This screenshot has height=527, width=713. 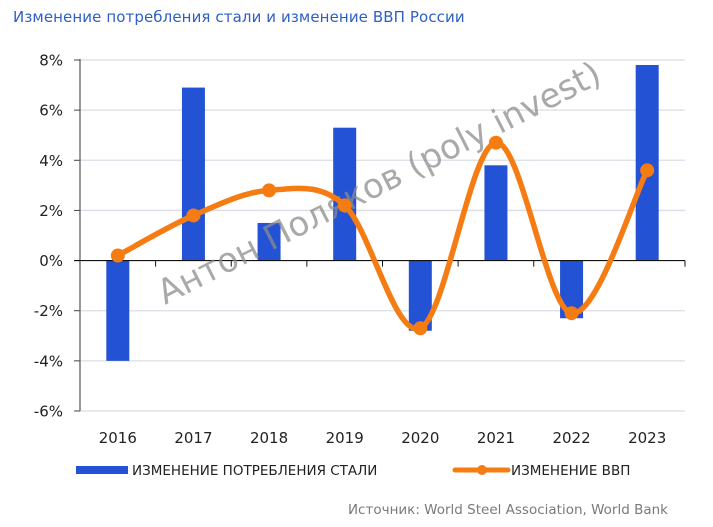 What do you see at coordinates (48, 412) in the screenshot?
I see `y-tick-label: -6%` at bounding box center [48, 412].